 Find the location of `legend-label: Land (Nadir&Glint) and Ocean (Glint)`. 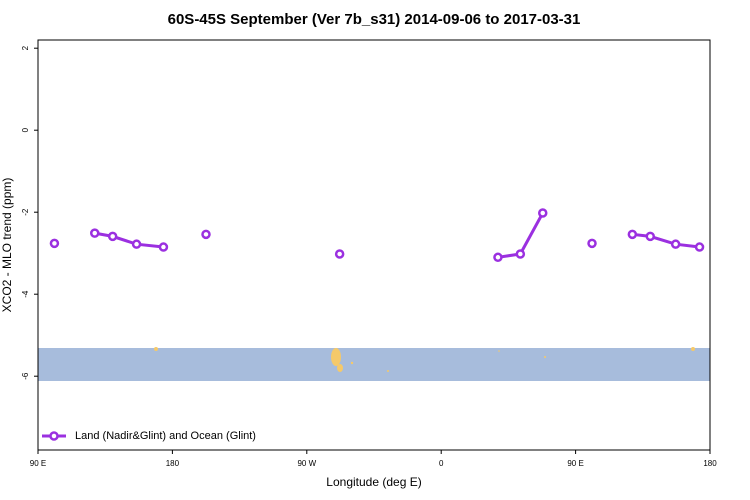

legend-label: Land (Nadir&Glint) and Ocean (Glint) is located at coordinates (165, 436).